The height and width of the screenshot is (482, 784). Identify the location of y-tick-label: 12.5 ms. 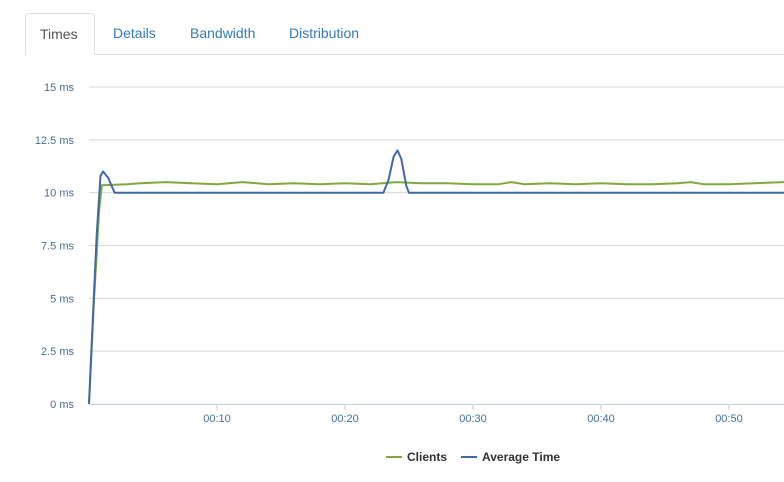
(55, 141).